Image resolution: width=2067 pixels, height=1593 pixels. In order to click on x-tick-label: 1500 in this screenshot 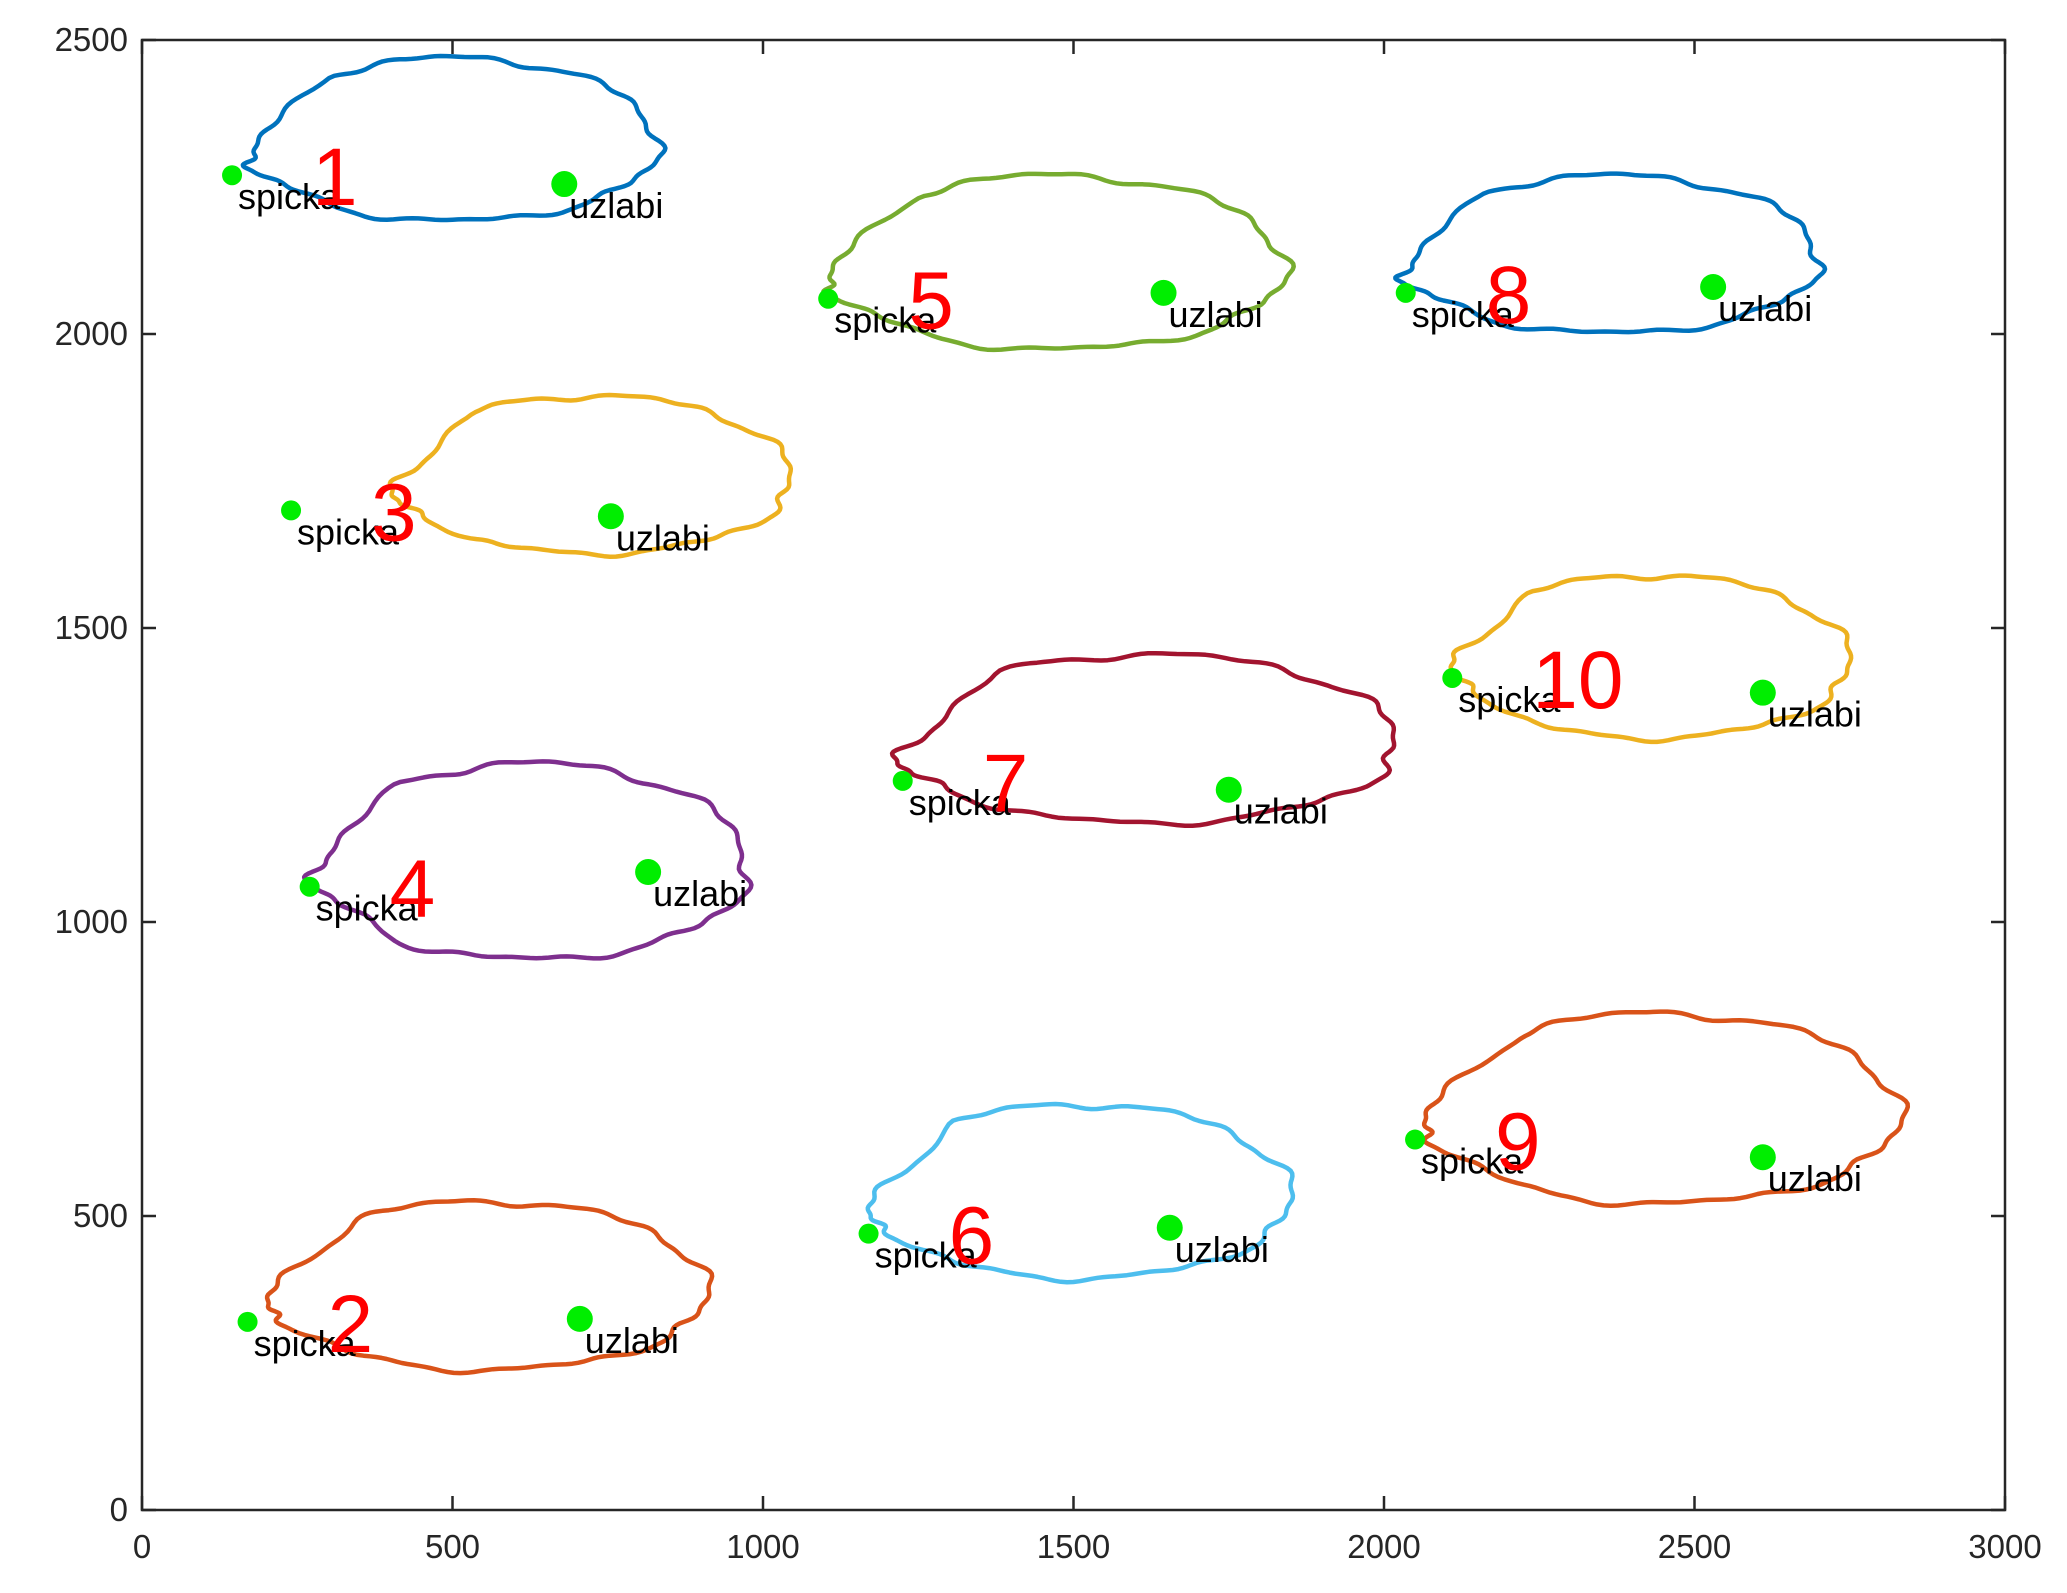, I will do `click(1073, 1546)`.